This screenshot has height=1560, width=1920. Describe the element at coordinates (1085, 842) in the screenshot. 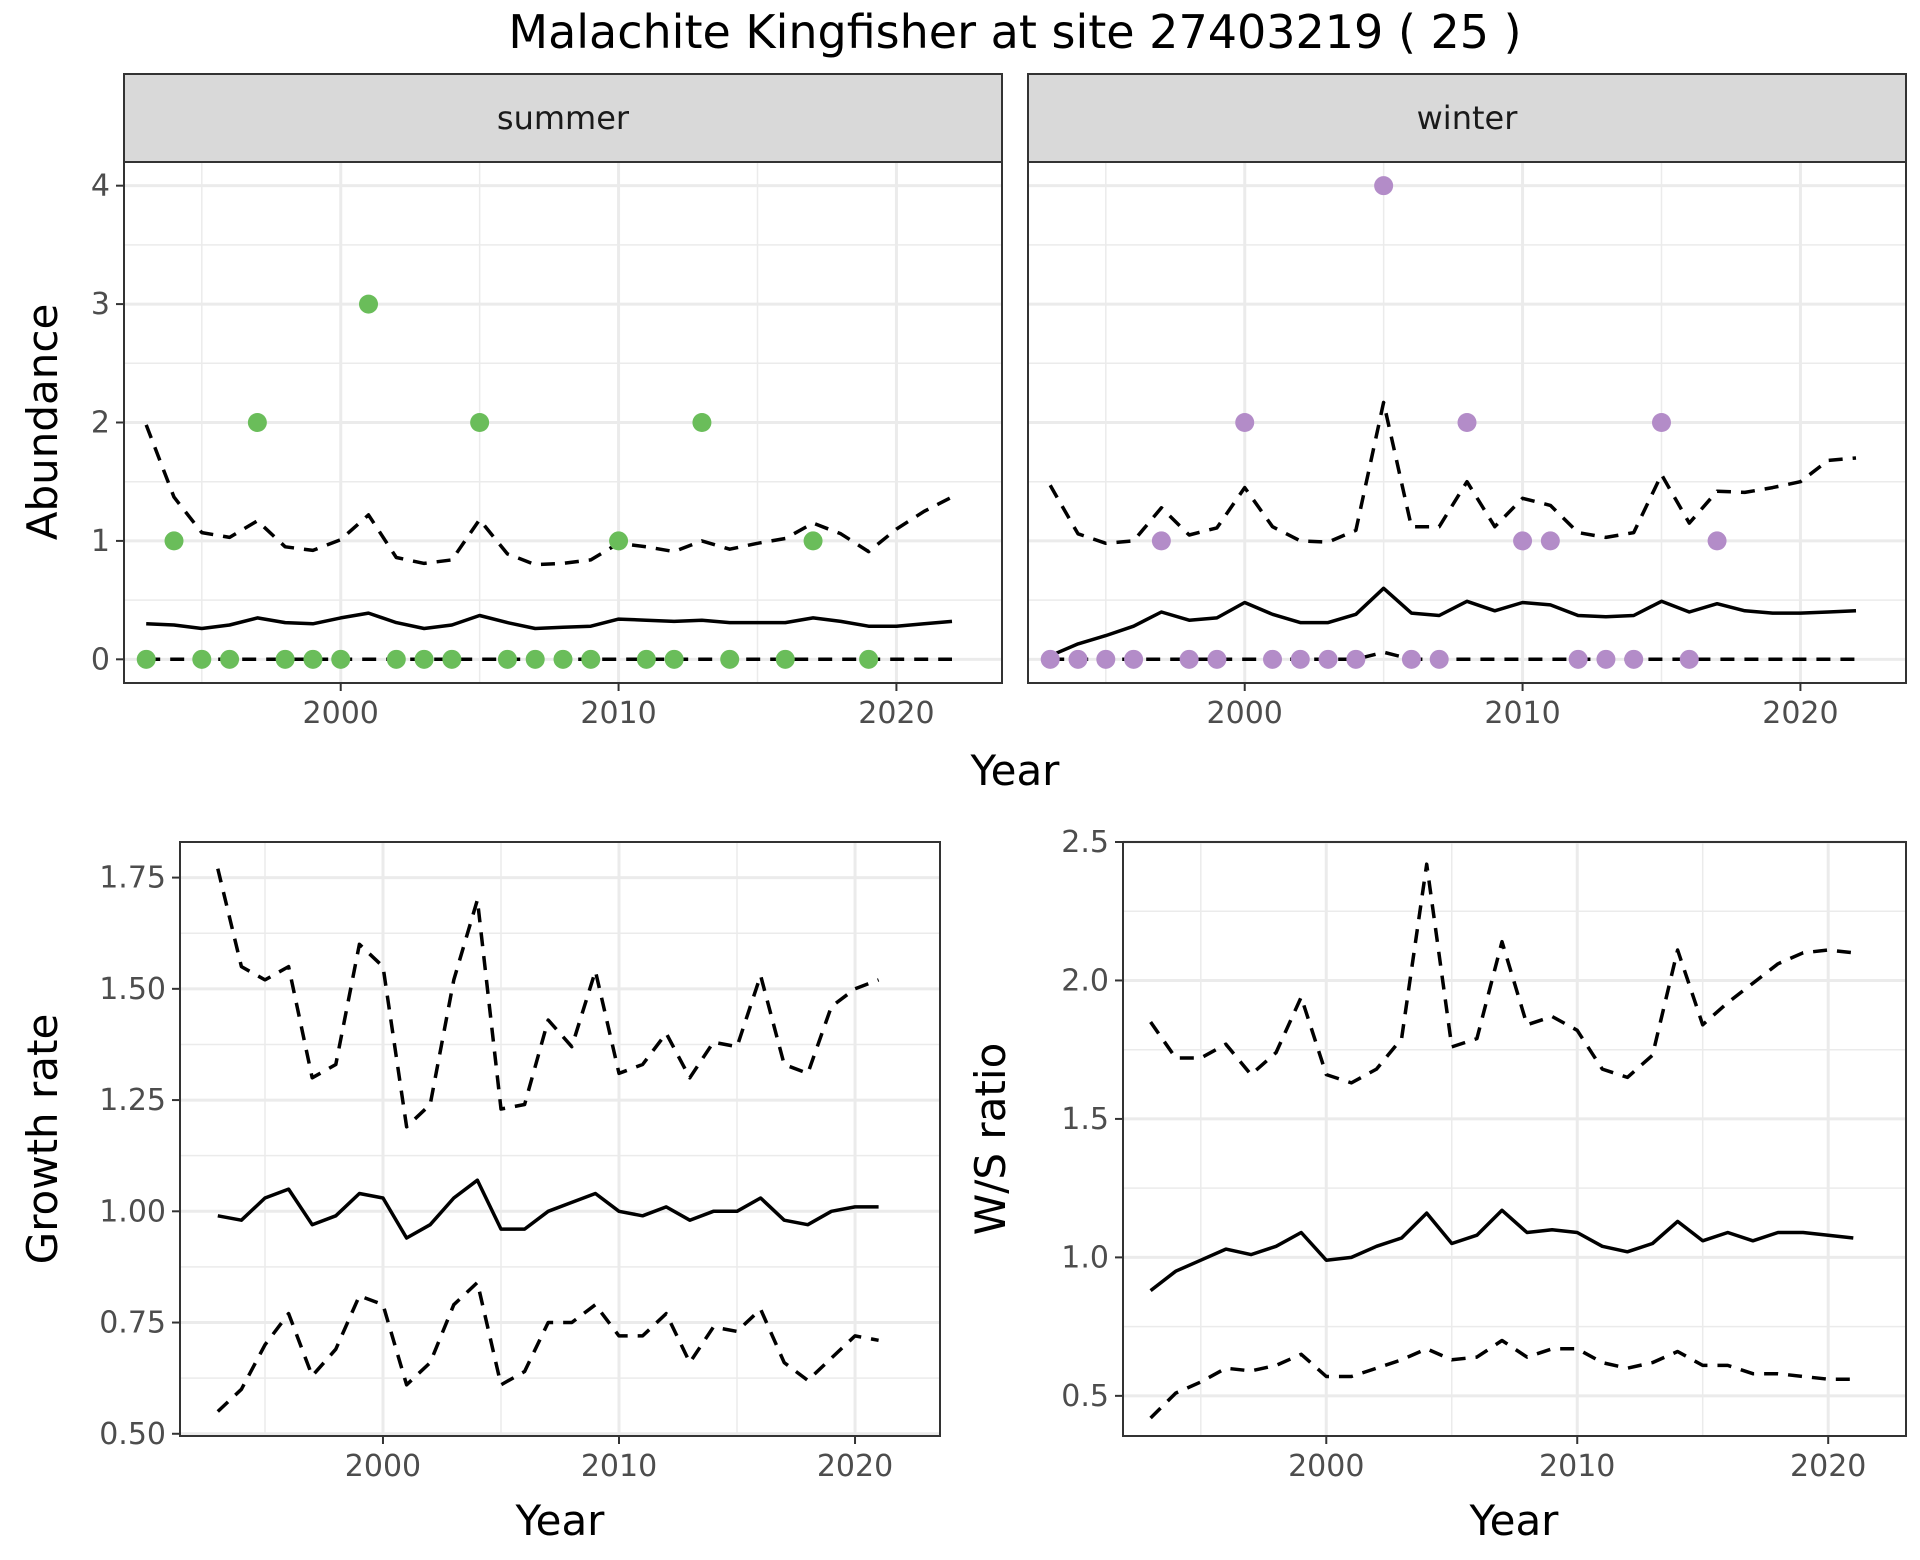

I see `y-tick-label: 2.5` at that location.